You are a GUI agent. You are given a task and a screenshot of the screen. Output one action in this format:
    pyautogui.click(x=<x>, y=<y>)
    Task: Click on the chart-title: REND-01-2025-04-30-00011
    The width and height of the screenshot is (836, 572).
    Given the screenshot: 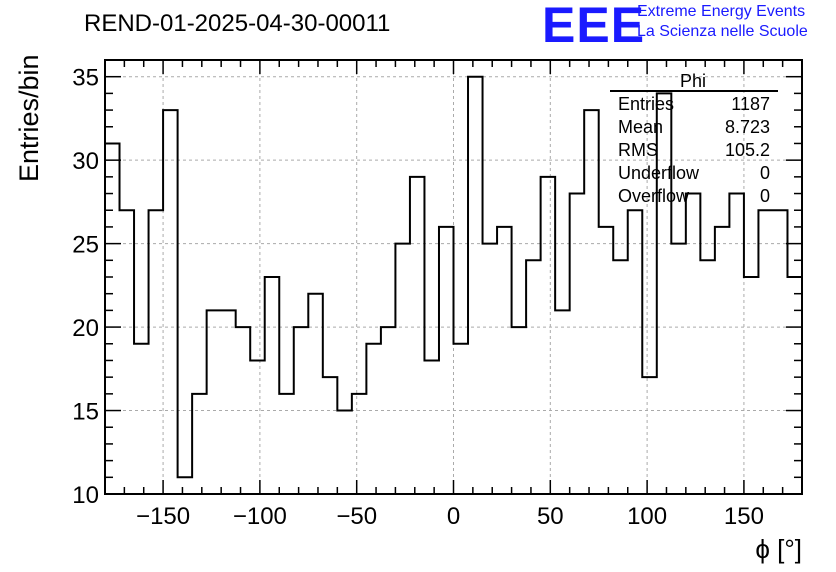 What is the action you would take?
    pyautogui.click(x=237, y=23)
    